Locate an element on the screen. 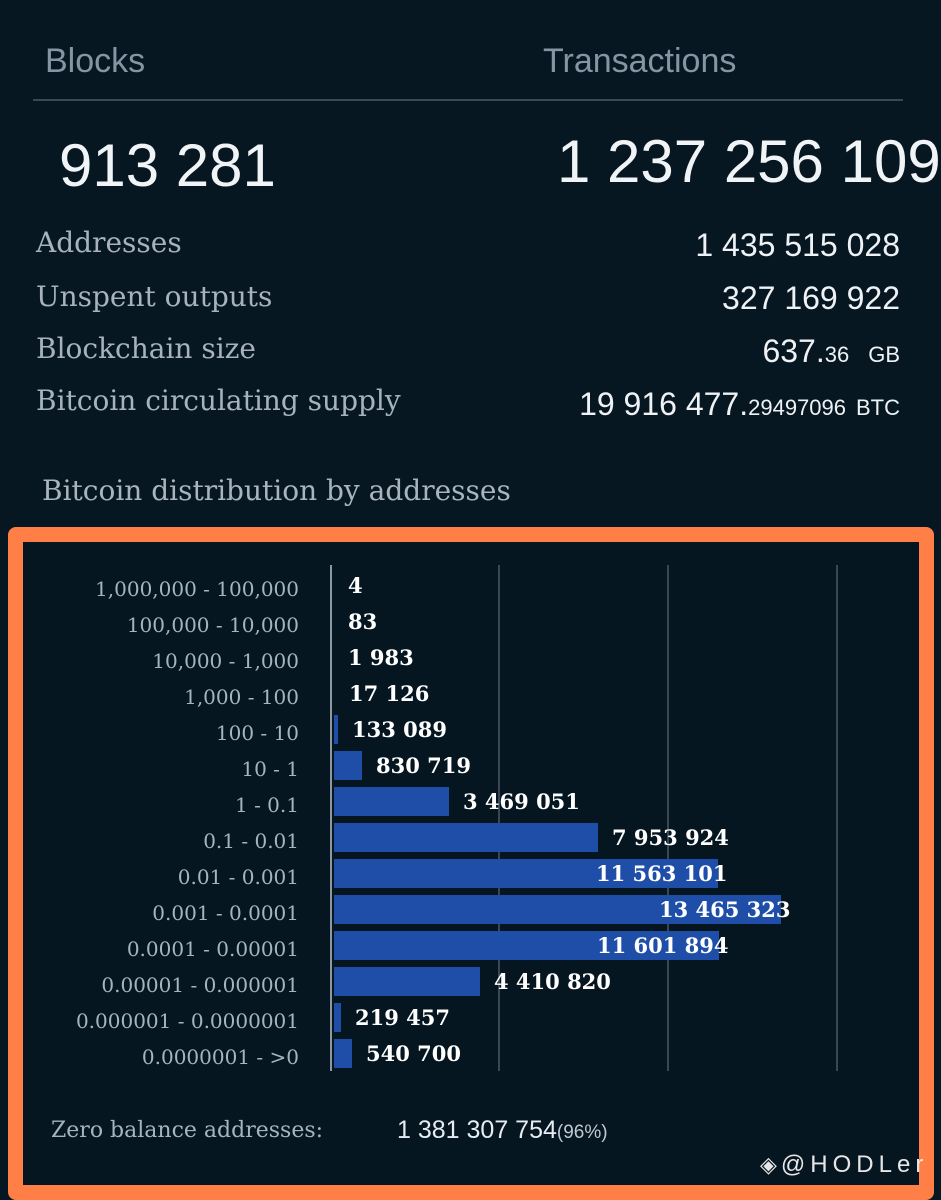 The height and width of the screenshot is (1200, 941). stat-supply-value: 19 916 477.29497096 BTC is located at coordinates (739, 404).